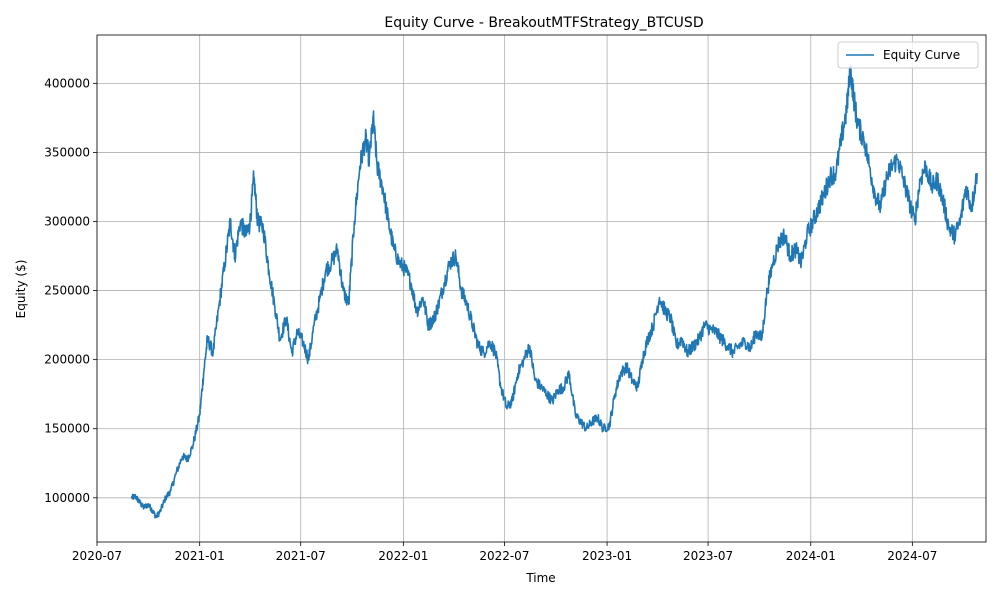 This screenshot has height=600, width=1000. I want to click on x-tick-label: 2024-01, so click(811, 556).